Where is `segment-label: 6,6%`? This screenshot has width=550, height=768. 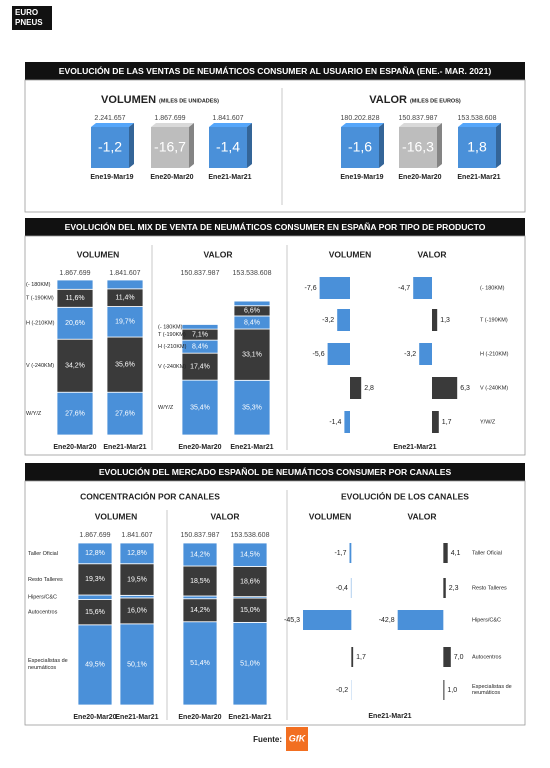 segment-label: 6,6% is located at coordinates (252, 311).